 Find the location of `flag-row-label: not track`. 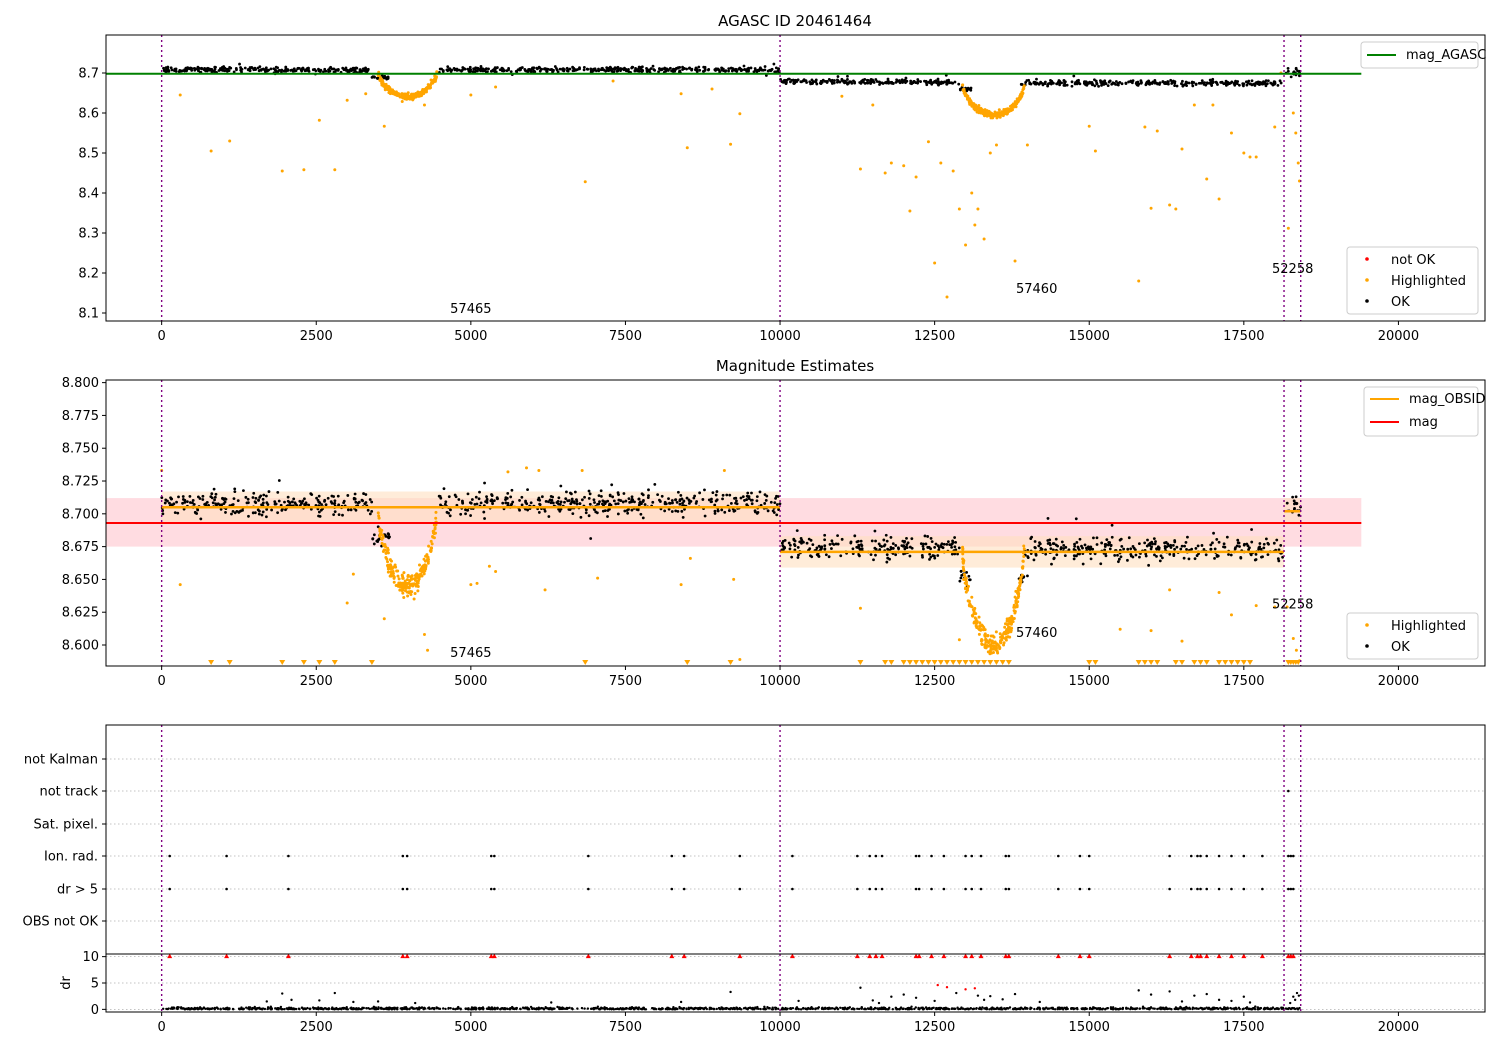

flag-row-label: not track is located at coordinates (68, 792).